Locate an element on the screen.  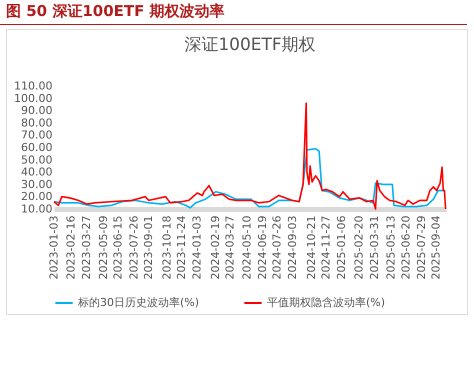
x-tick-label: 2025-09-04 is located at coordinates (435, 248).